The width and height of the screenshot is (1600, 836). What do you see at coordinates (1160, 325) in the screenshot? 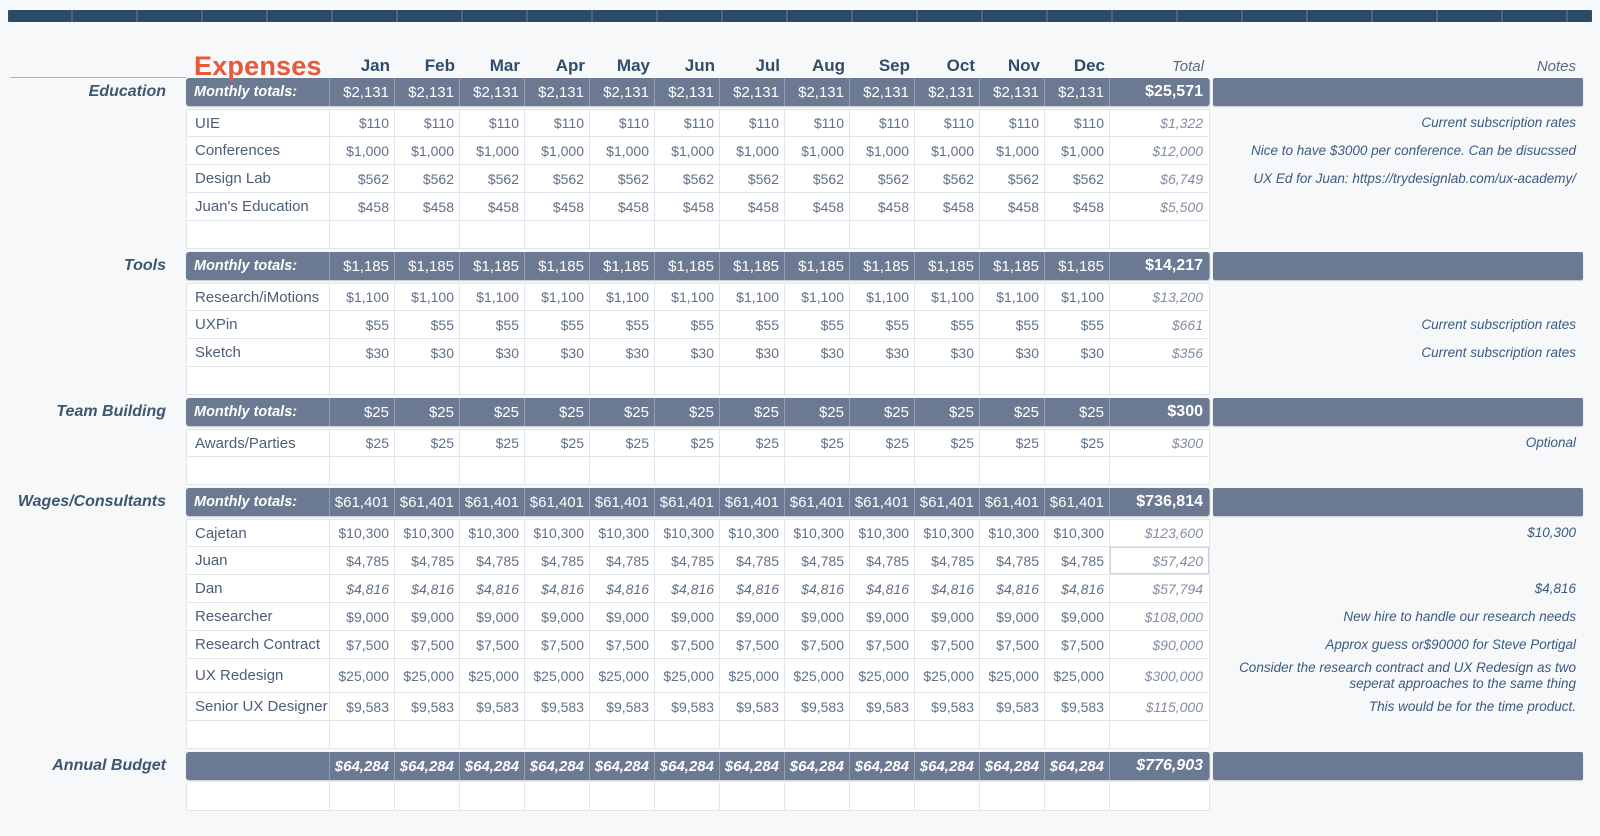
I see `row-total-cell: $661` at bounding box center [1160, 325].